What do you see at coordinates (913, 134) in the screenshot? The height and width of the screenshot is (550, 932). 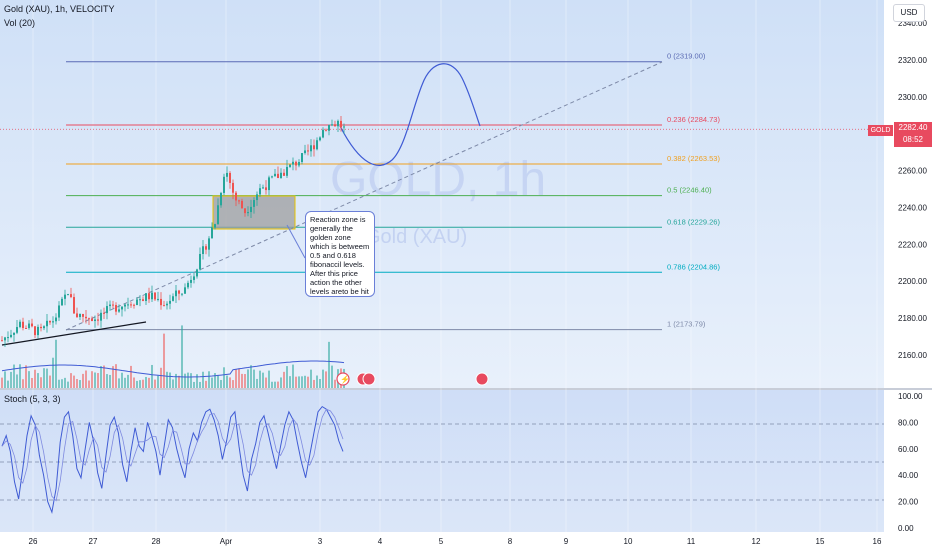 I see `last-price-tag: 2282.40 08:52` at bounding box center [913, 134].